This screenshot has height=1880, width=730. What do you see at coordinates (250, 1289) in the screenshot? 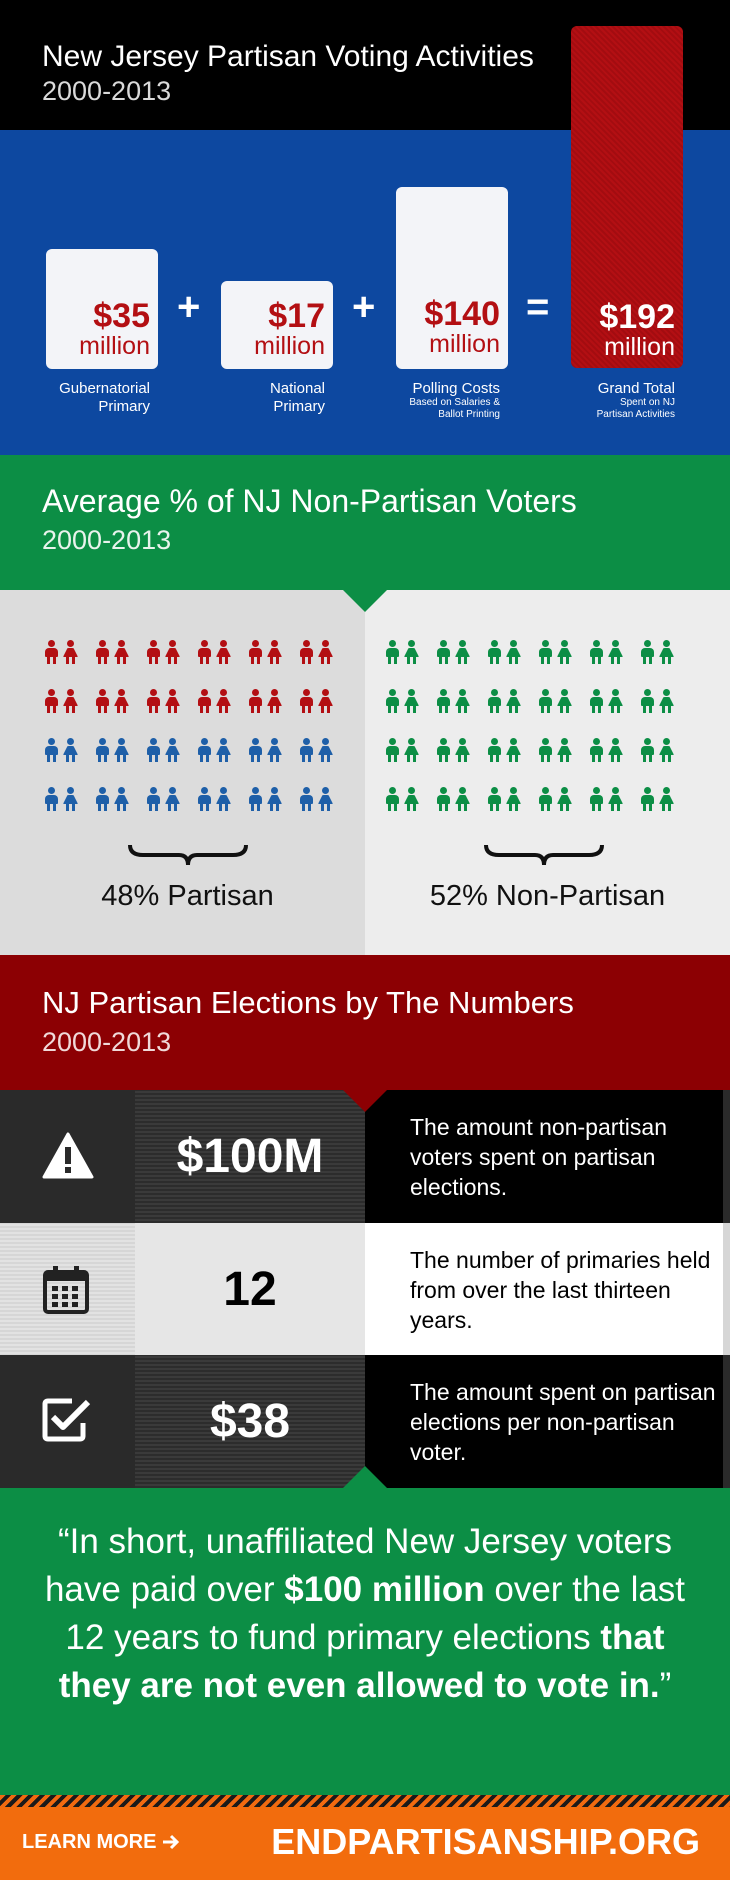
I see `stat-value: 12` at bounding box center [250, 1289].